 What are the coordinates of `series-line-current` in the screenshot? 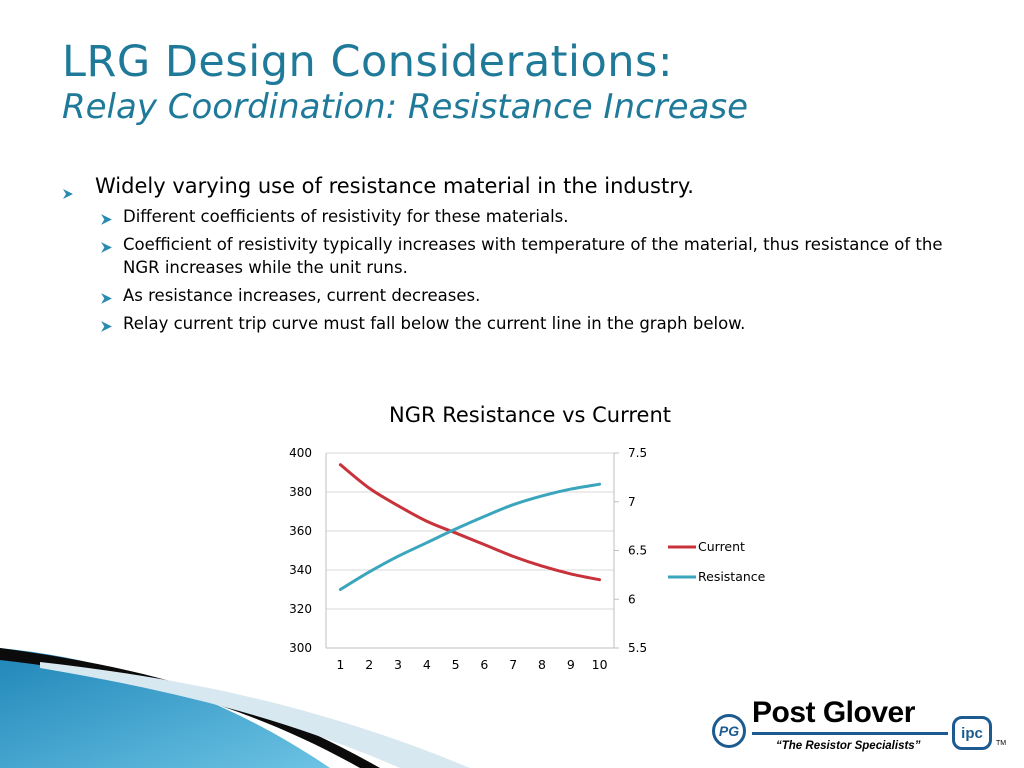 It's located at (470, 522).